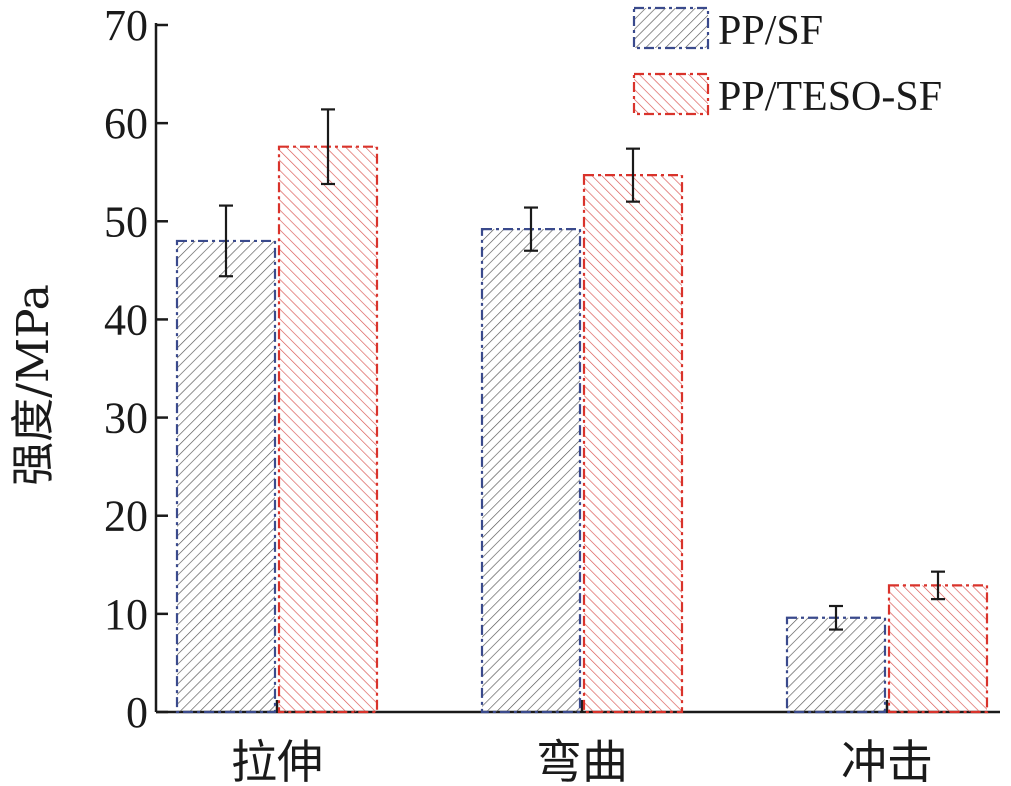  I want to click on y-tick-label: 40, so click(126, 319).